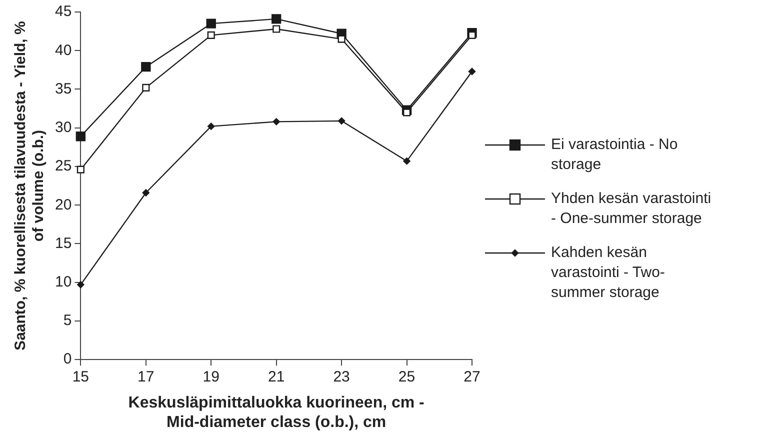 The width and height of the screenshot is (772, 442). I want to click on y-tick-label: 0, so click(67, 359).